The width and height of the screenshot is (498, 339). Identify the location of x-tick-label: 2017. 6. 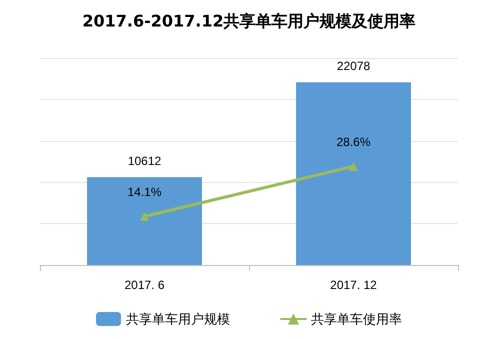
(144, 285).